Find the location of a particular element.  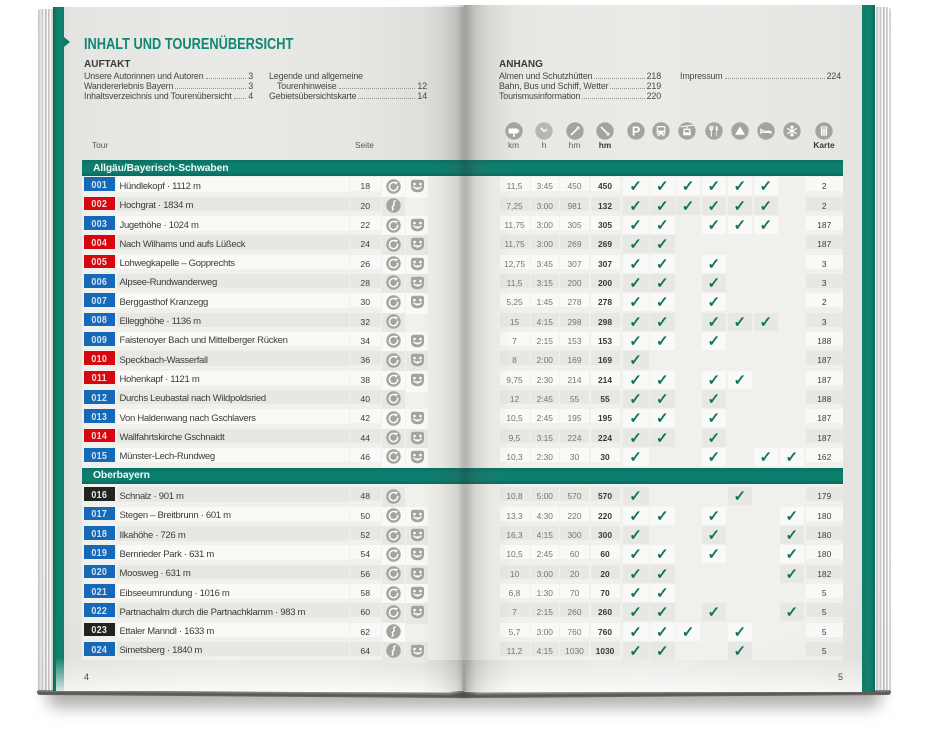

svg-text: P is located at coordinates (635, 131).